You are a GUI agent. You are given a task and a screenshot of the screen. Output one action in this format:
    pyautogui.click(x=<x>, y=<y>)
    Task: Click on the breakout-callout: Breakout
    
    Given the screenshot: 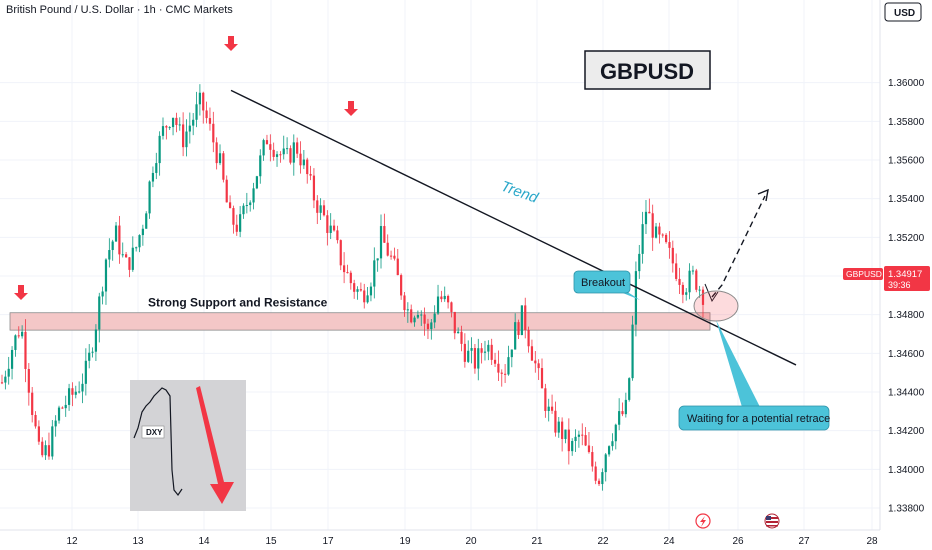 What is the action you would take?
    pyautogui.click(x=606, y=285)
    